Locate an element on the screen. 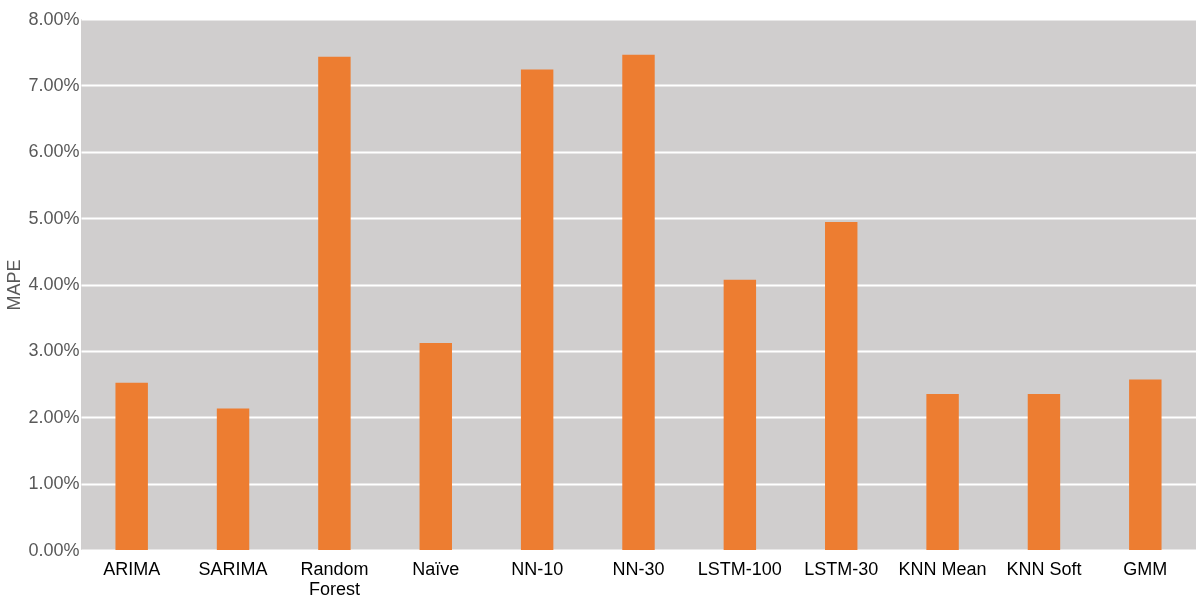 The width and height of the screenshot is (1201, 612). x-tick-label: Naïve is located at coordinates (436, 568).